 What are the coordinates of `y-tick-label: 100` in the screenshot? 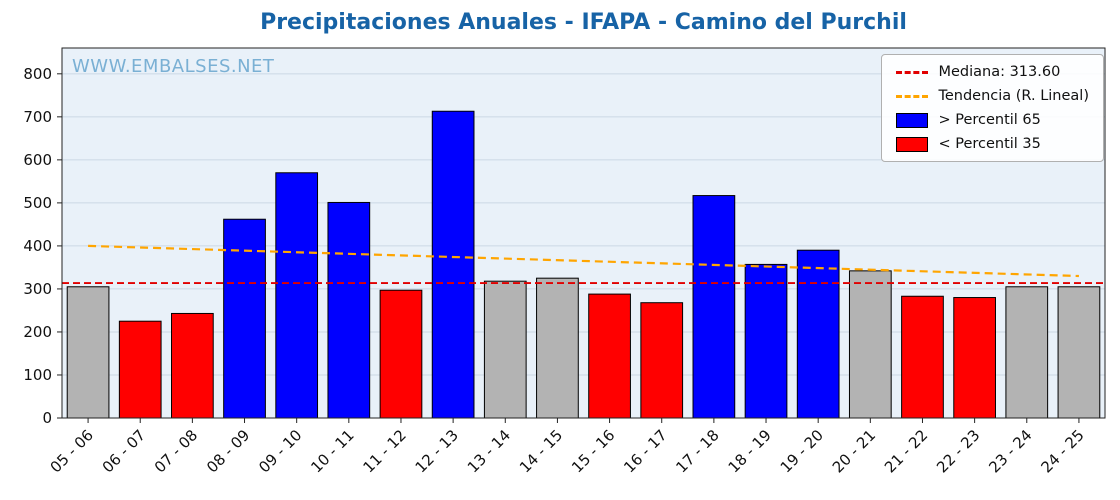 It's located at (37, 375).